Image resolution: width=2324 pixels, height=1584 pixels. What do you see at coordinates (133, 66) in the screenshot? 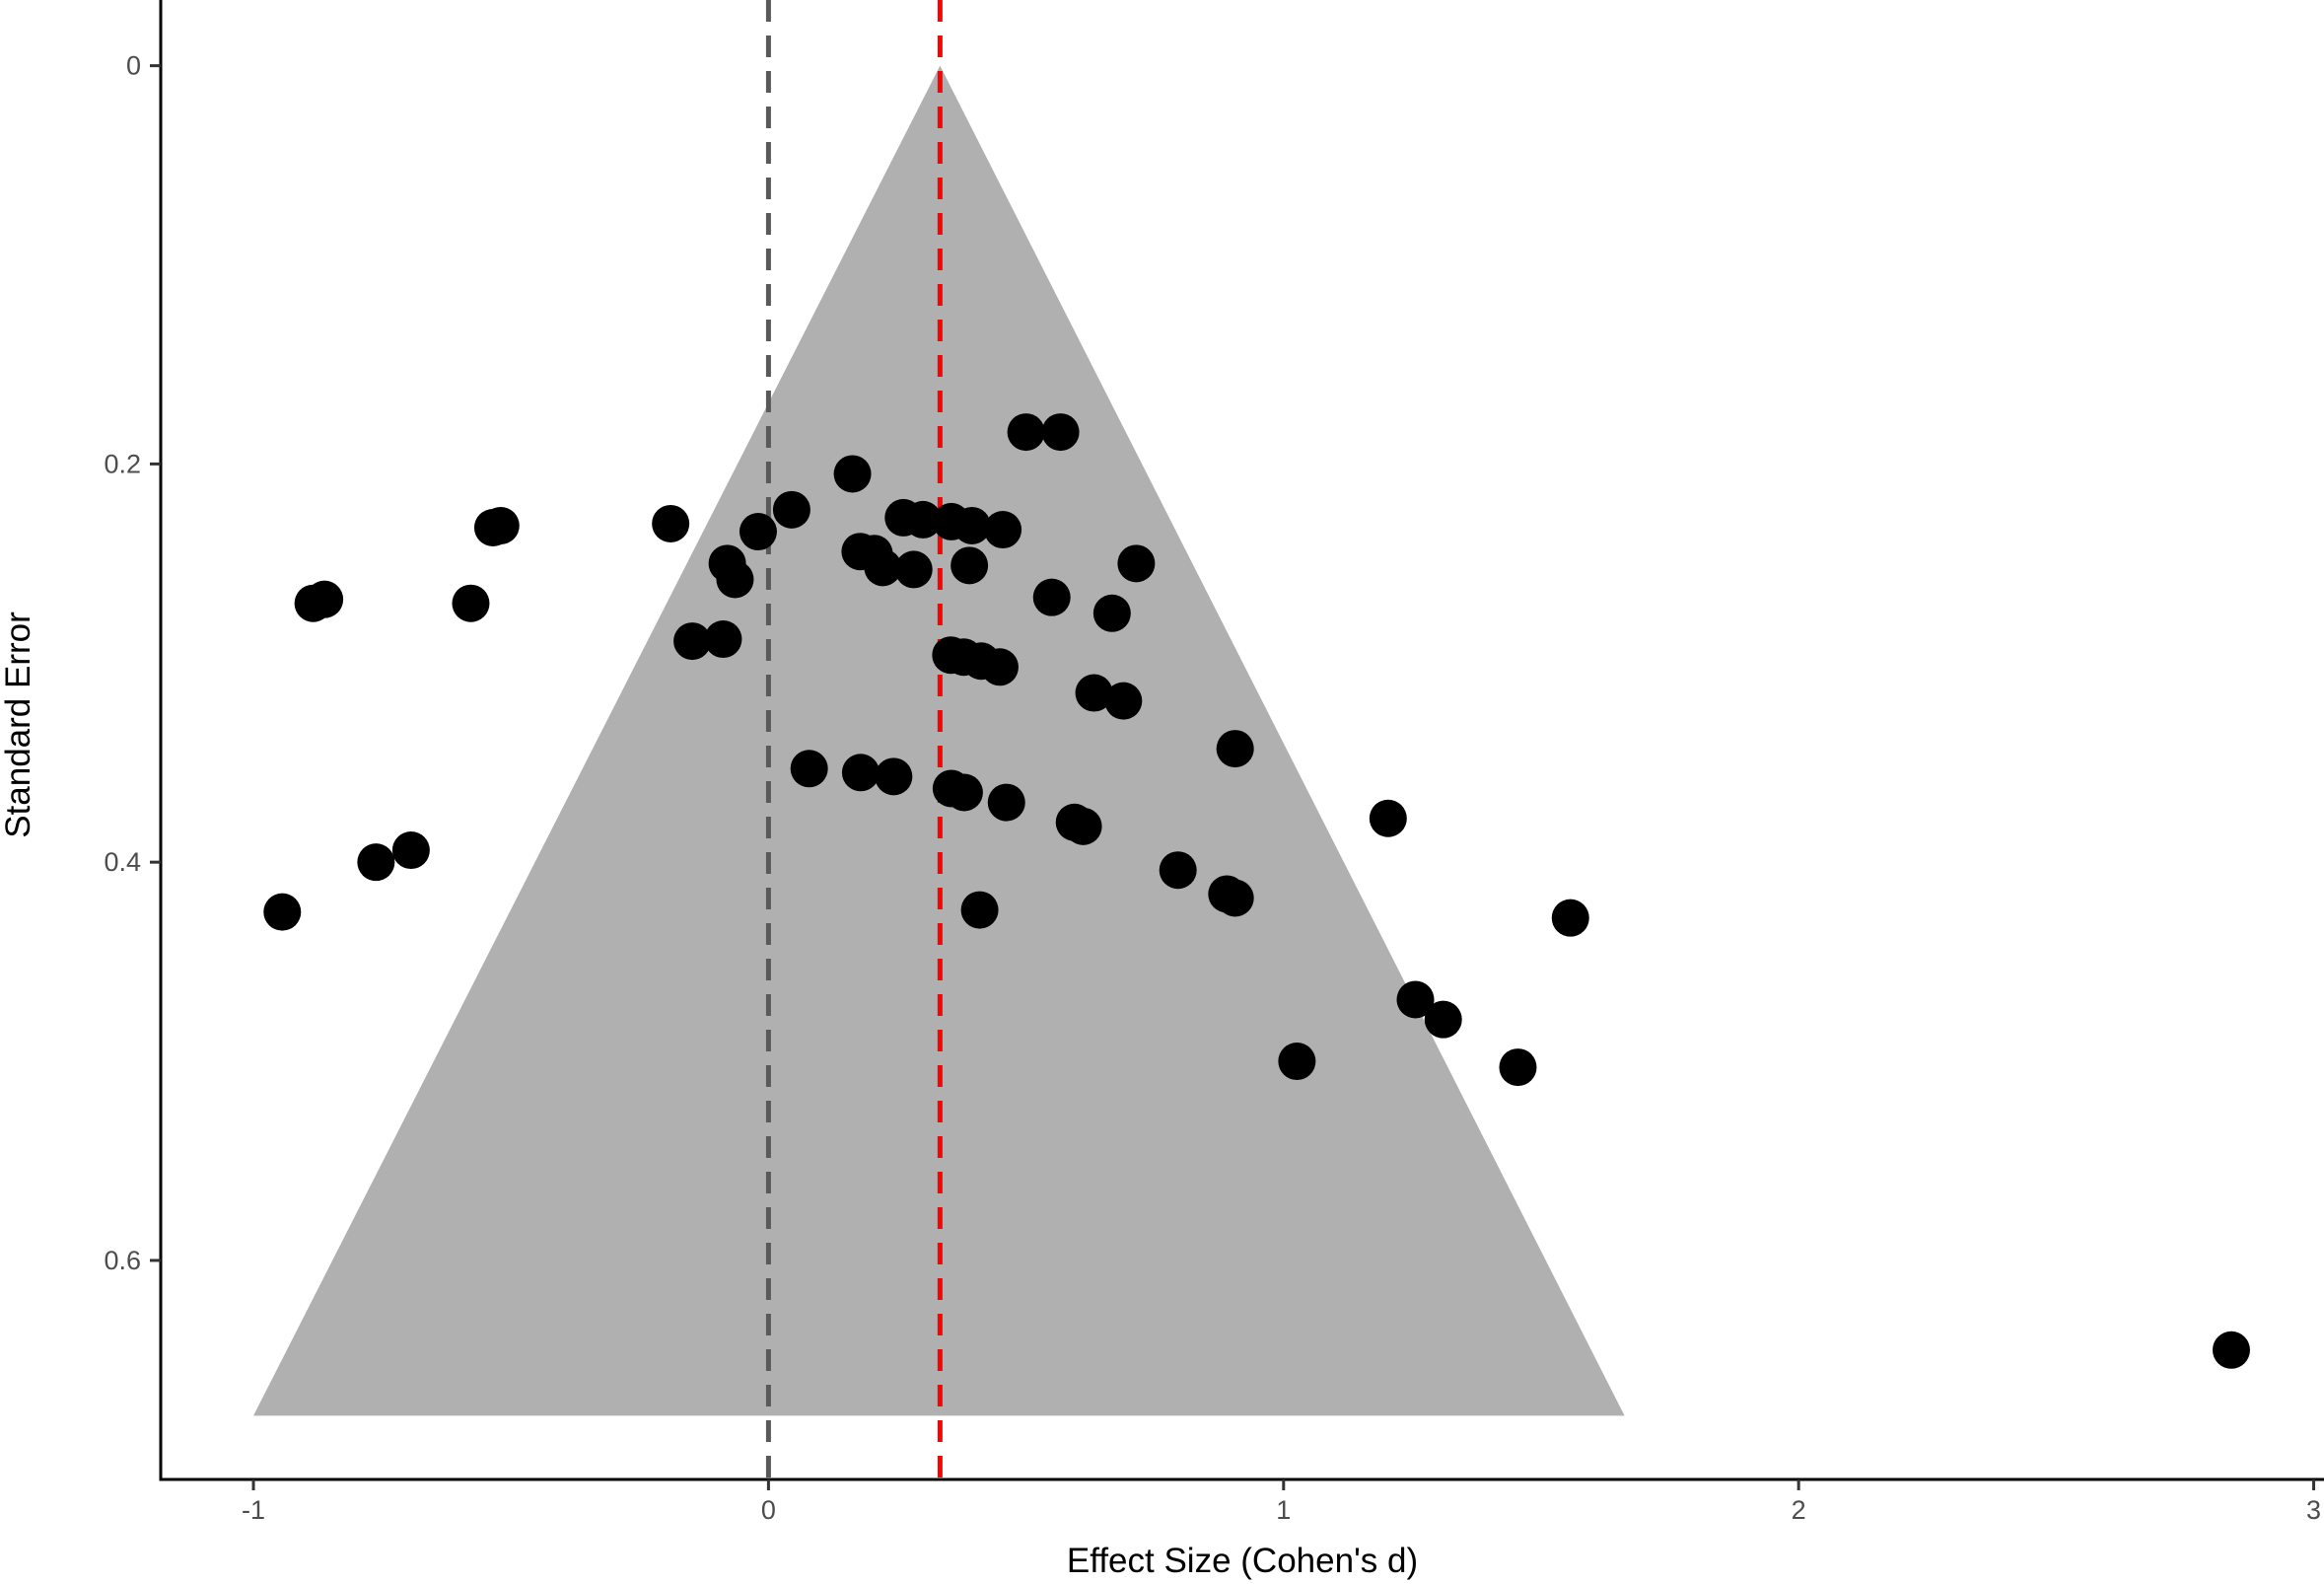
I see `y-tick-label-0: 0` at bounding box center [133, 66].